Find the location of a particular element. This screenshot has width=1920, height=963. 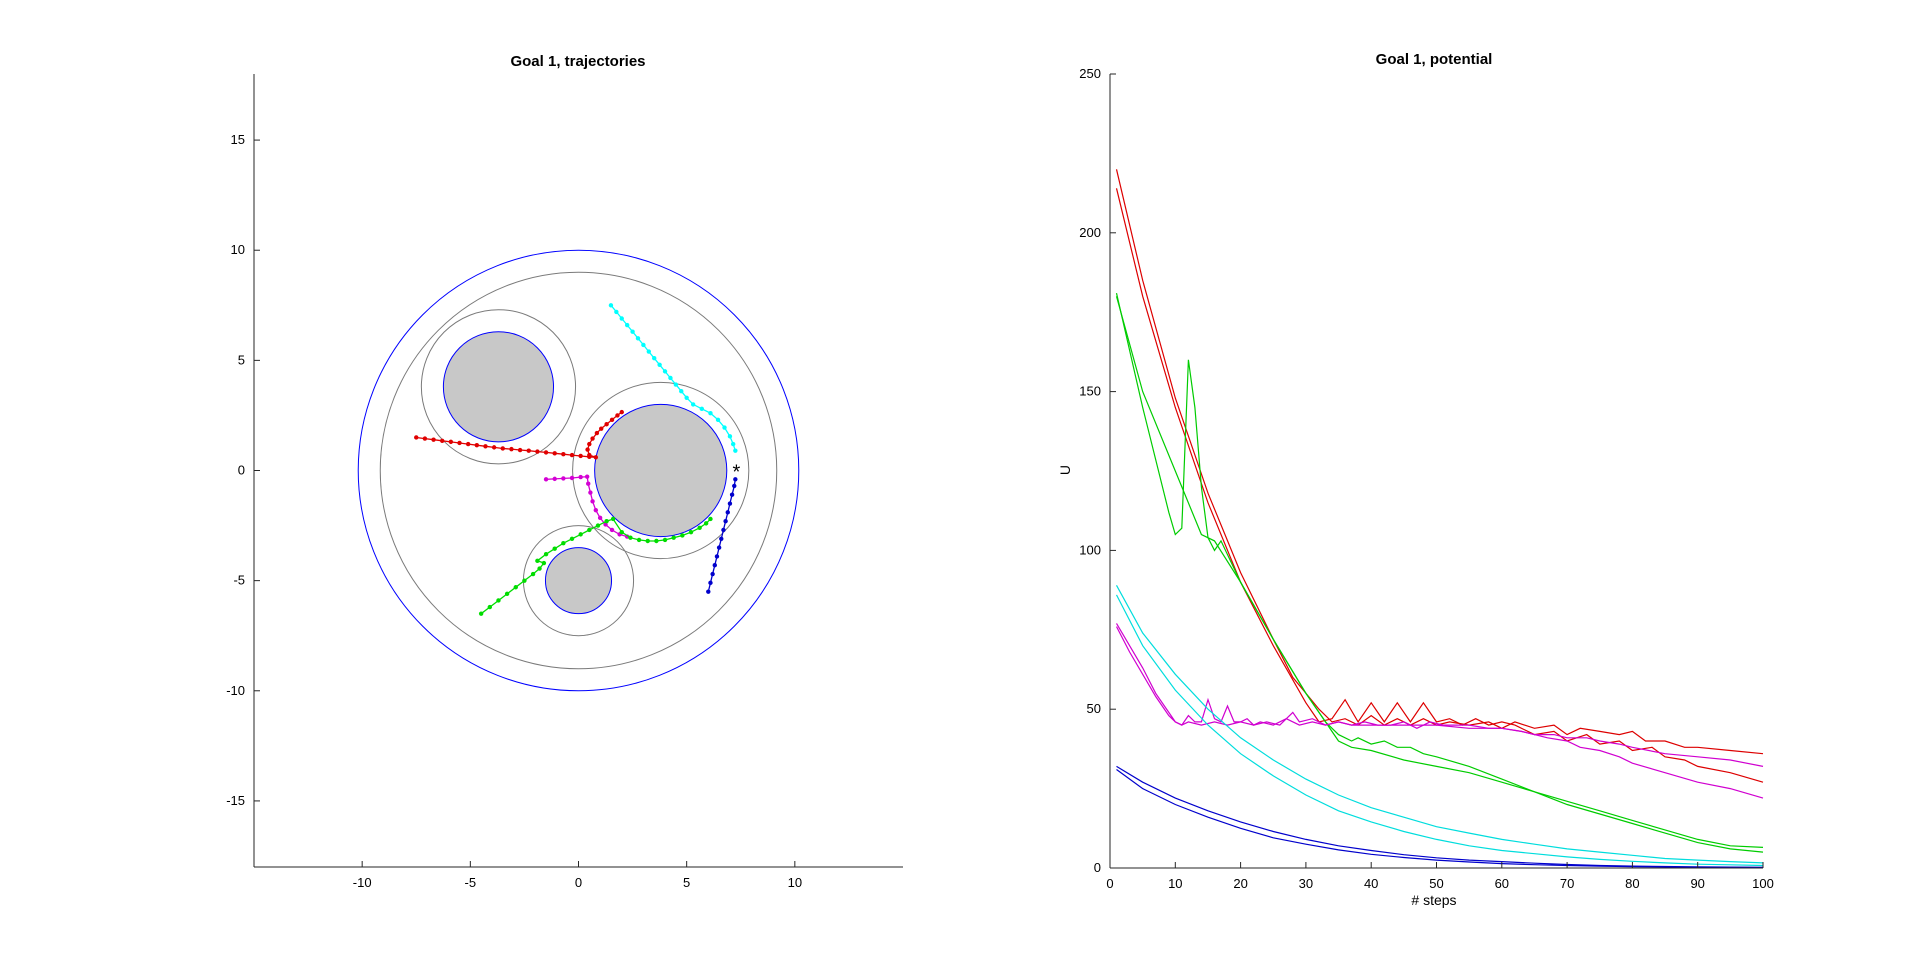

potential-series-line is located at coordinates (1440, 819).